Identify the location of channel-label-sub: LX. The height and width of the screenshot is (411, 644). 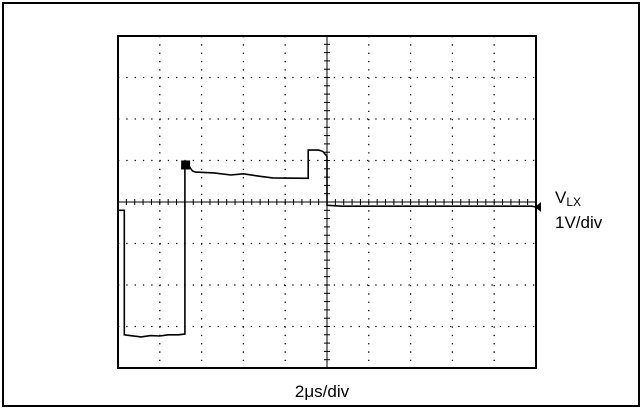
(574, 202).